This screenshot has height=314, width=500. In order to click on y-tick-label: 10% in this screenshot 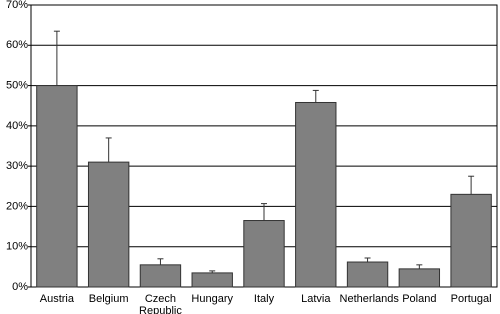, I will do `click(17, 247)`.